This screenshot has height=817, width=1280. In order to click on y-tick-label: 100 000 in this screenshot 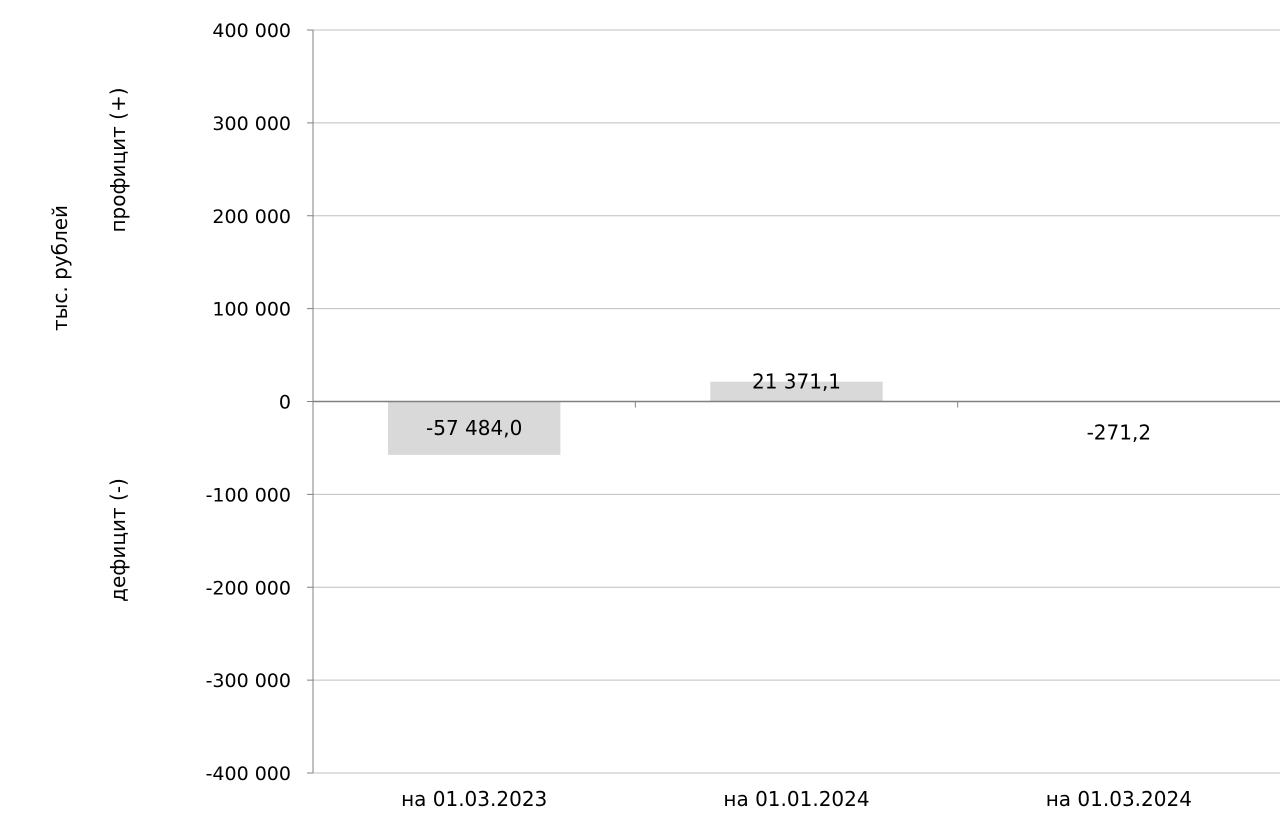, I will do `click(251, 310)`.